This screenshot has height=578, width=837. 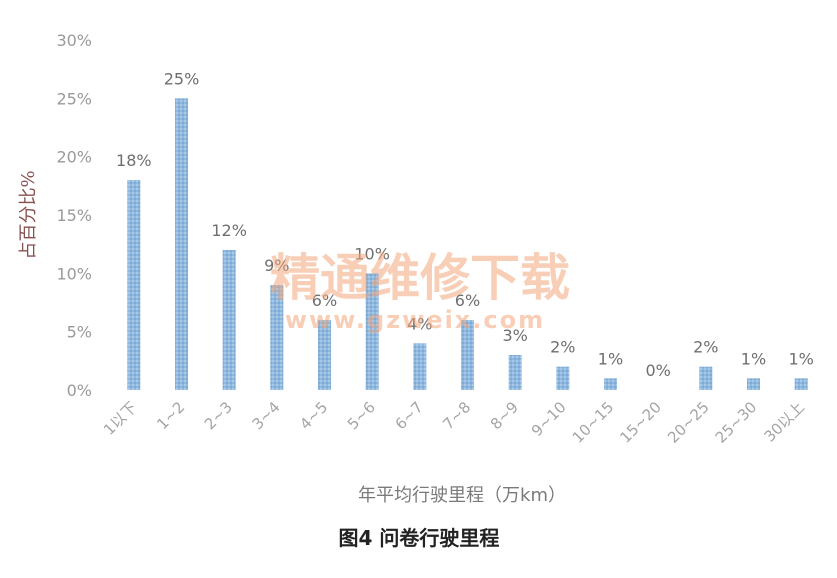 I want to click on y-tick-label: 10%, so click(x=74, y=273).